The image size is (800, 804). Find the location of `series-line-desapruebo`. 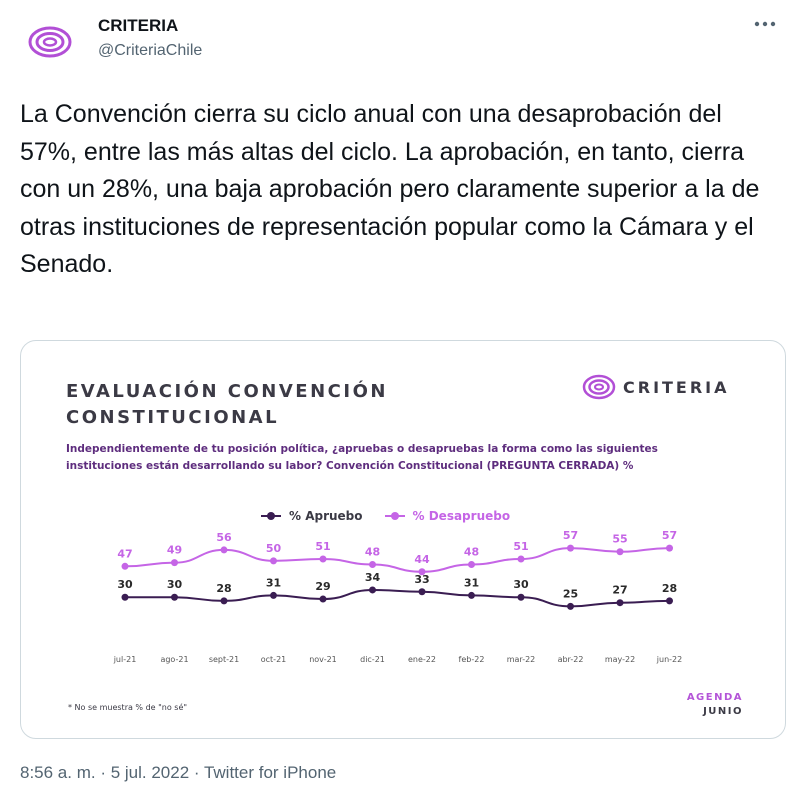

series-line-desapruebo is located at coordinates (397, 560).